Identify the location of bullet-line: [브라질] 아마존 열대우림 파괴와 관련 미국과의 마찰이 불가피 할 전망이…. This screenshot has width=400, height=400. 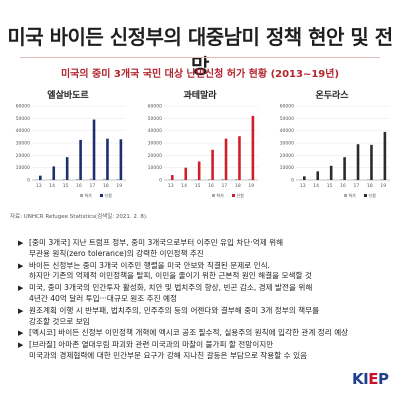
(151, 345).